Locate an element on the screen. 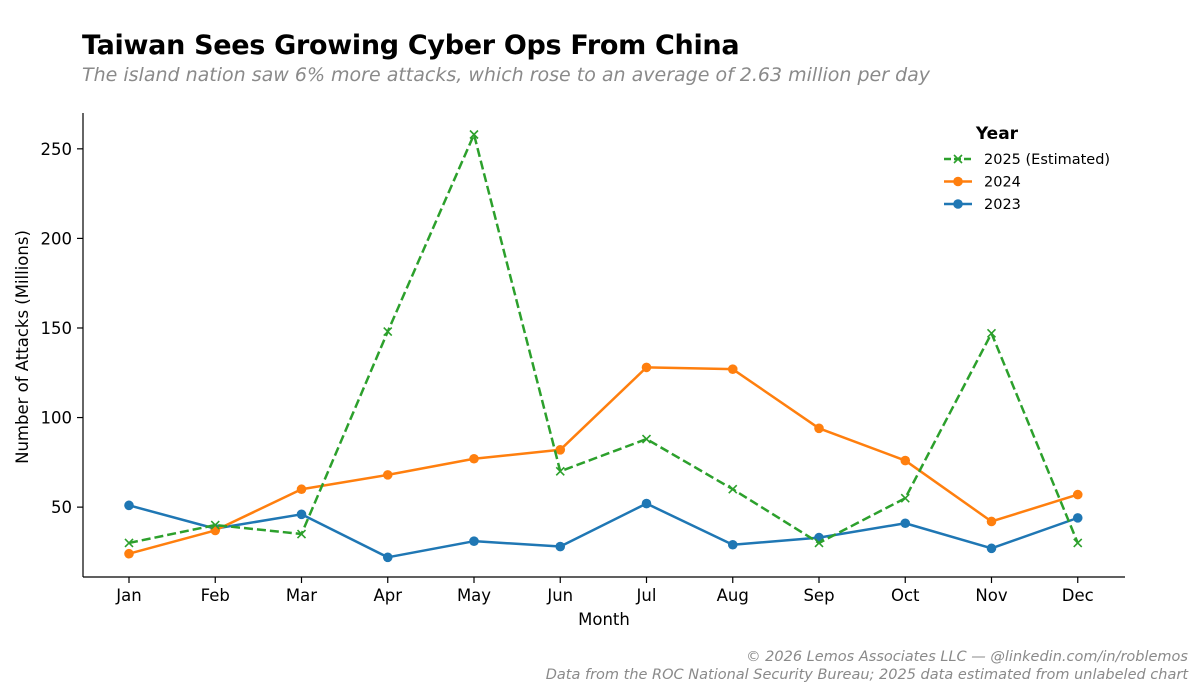 This screenshot has width=1200, height=700. x-tick-label: Apr is located at coordinates (387, 595).